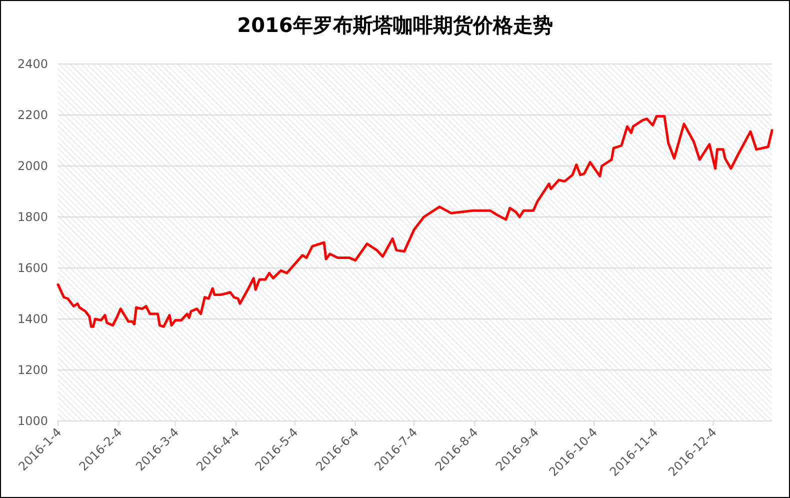  Describe the element at coordinates (32, 166) in the screenshot. I see `y-tick-label: 2000` at that location.